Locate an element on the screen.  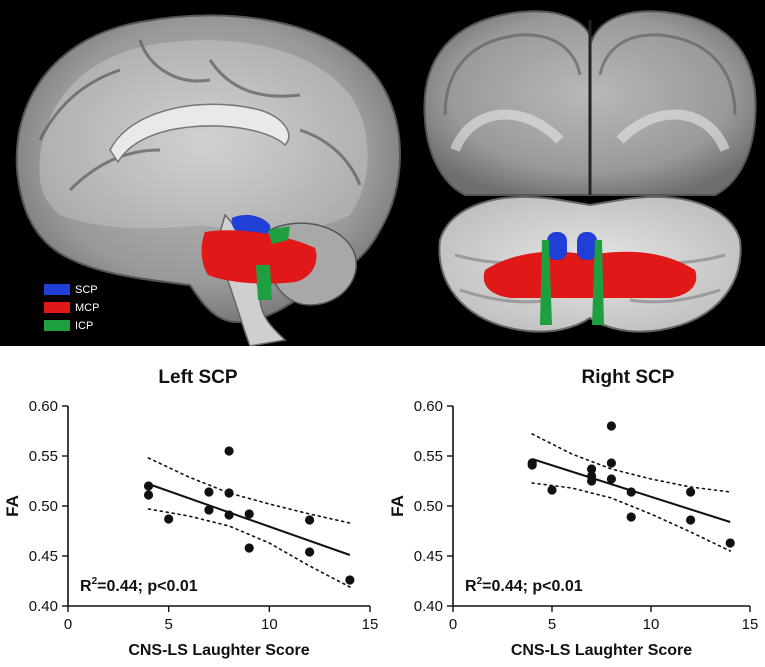
icp-tract-sagittal is located at coordinates (273, 263).